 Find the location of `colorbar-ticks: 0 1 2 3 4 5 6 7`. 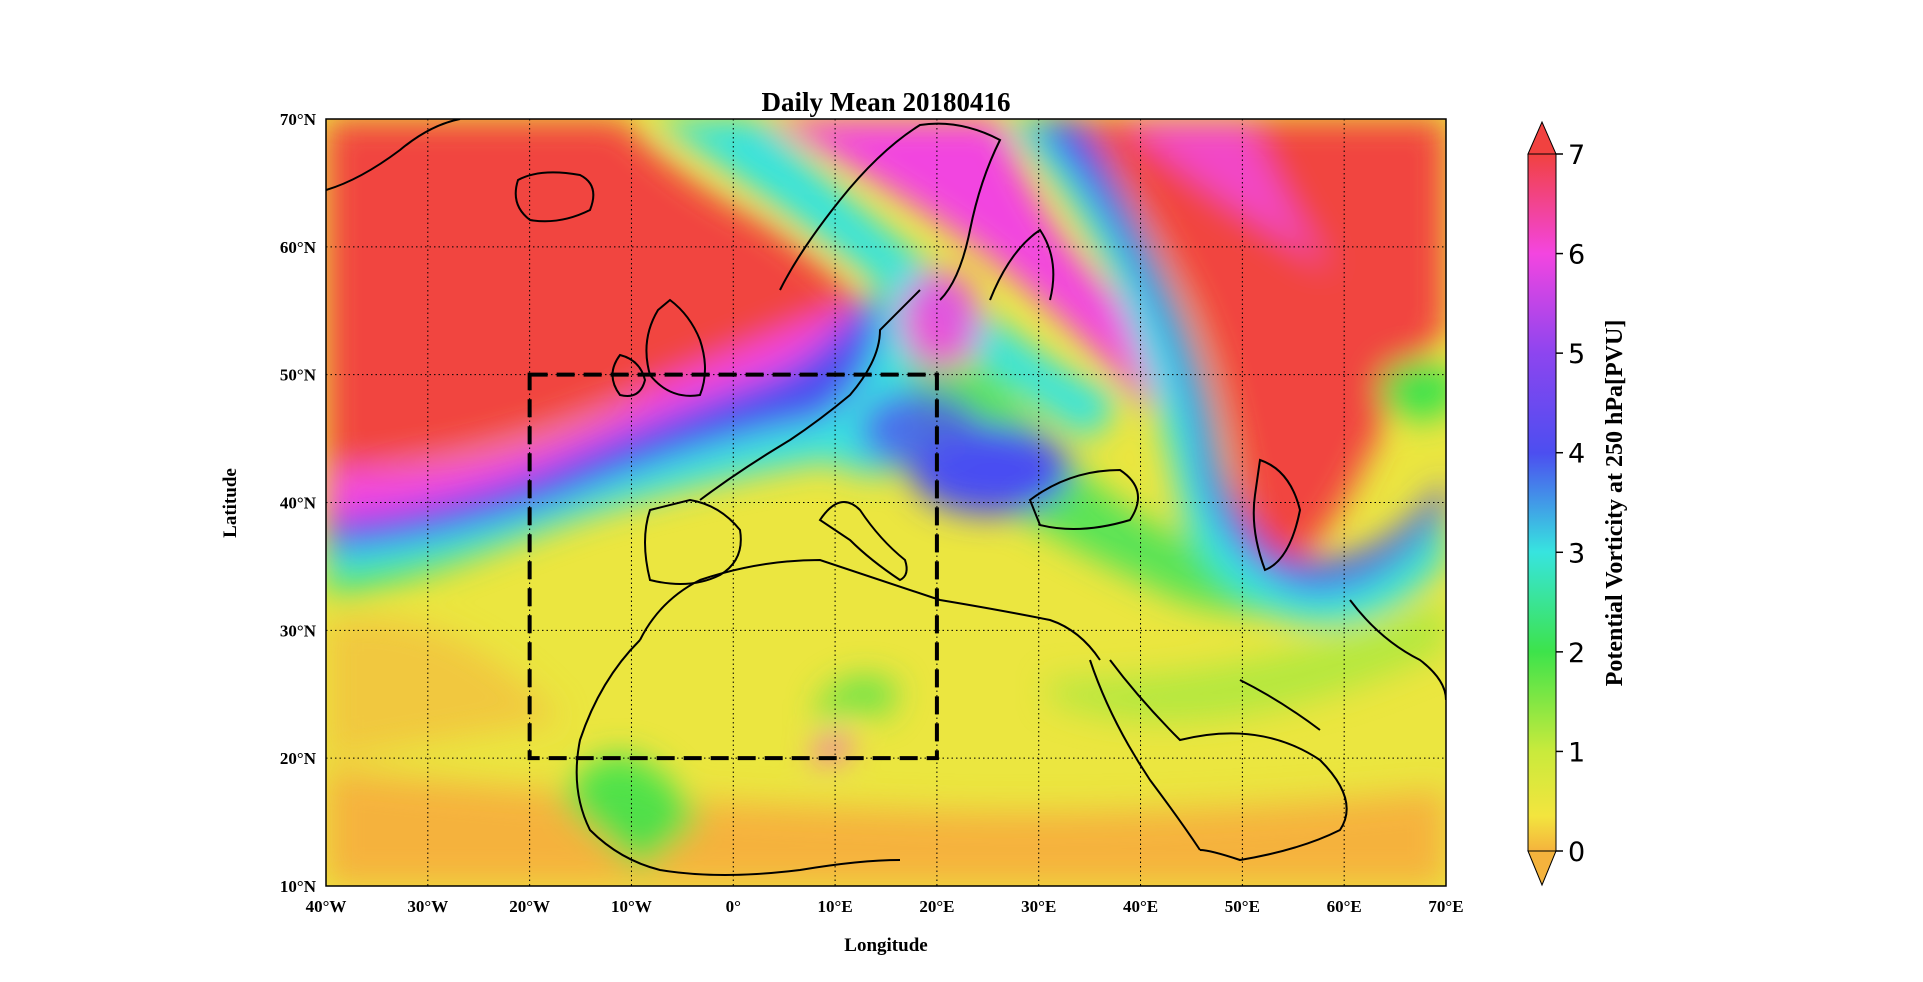

colorbar-ticks: 0 1 2 3 4 5 6 7 is located at coordinates (1570, 504).